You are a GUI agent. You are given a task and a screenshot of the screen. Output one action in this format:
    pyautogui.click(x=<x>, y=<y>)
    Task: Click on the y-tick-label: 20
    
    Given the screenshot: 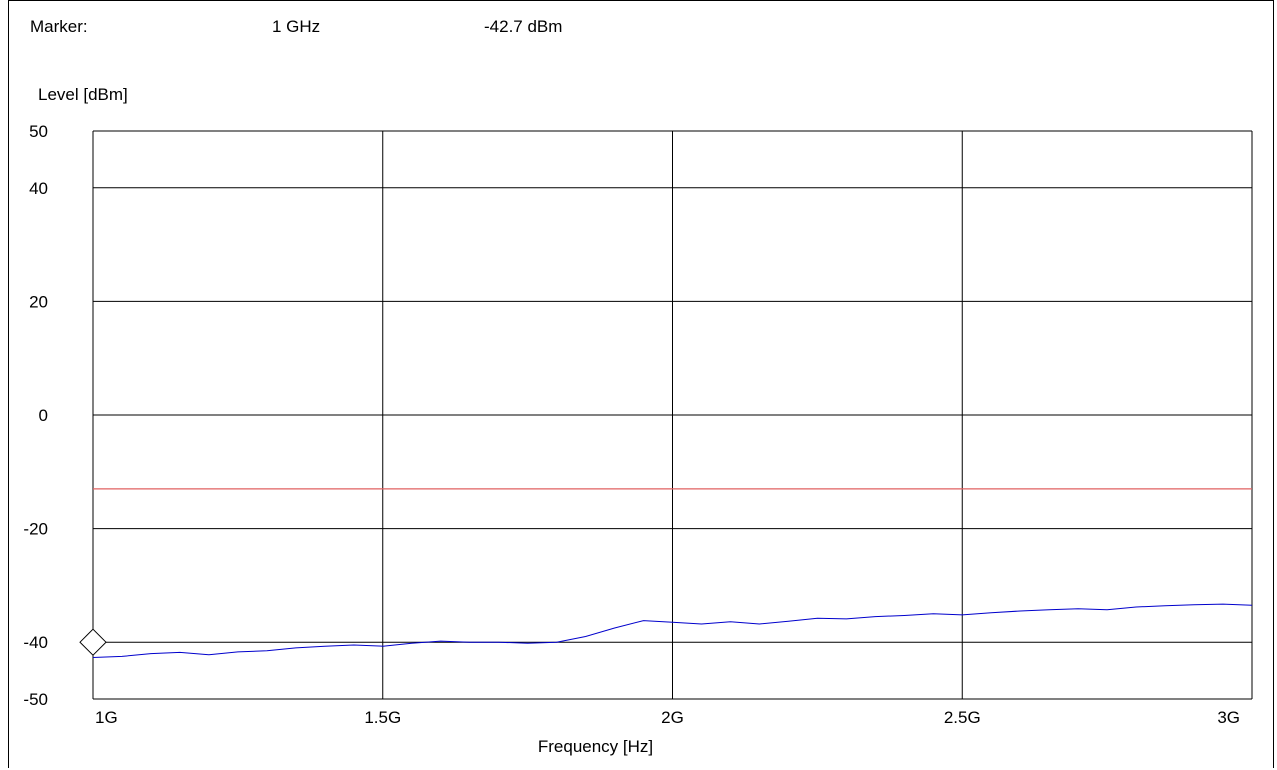 What is the action you would take?
    pyautogui.click(x=38, y=301)
    